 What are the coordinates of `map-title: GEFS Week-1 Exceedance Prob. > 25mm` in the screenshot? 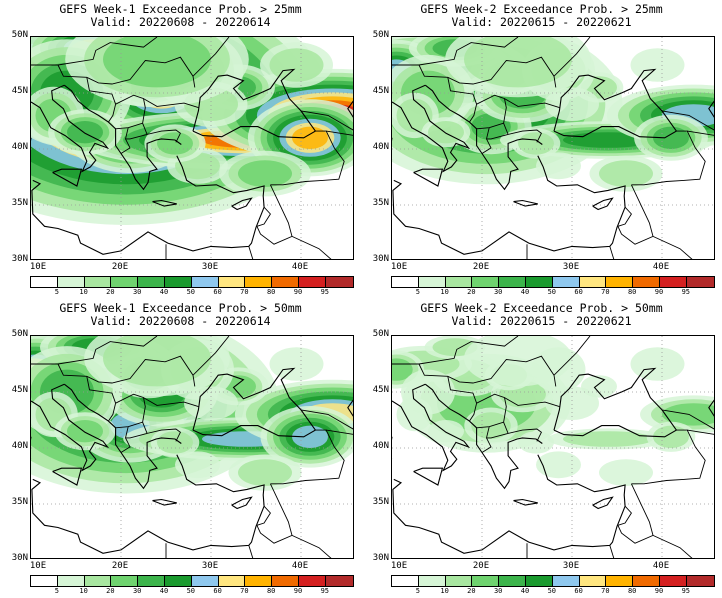 It's located at (180, 9).